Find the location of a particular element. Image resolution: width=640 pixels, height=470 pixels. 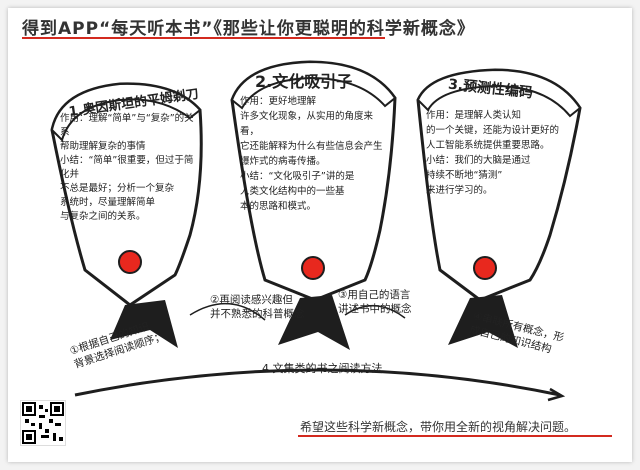

fan-2-banner is located at coordinates (313, 85).